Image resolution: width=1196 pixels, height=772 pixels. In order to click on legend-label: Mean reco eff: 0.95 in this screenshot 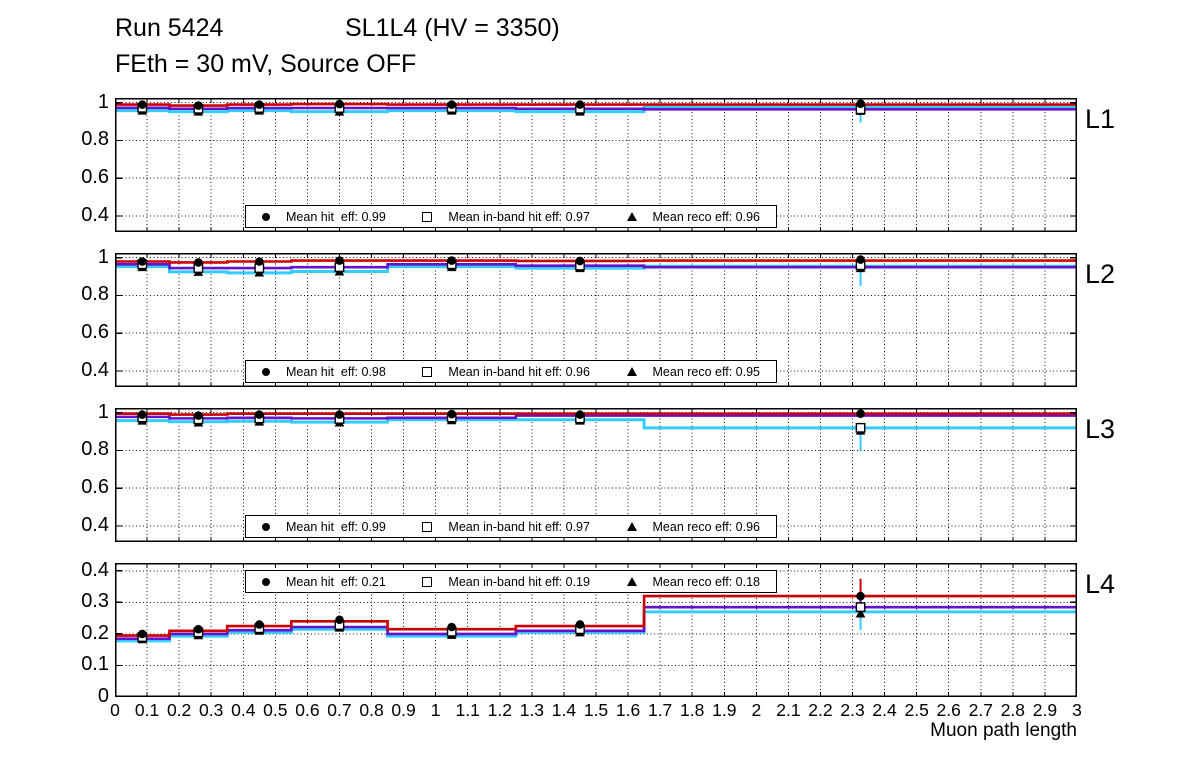, I will do `click(706, 371)`.